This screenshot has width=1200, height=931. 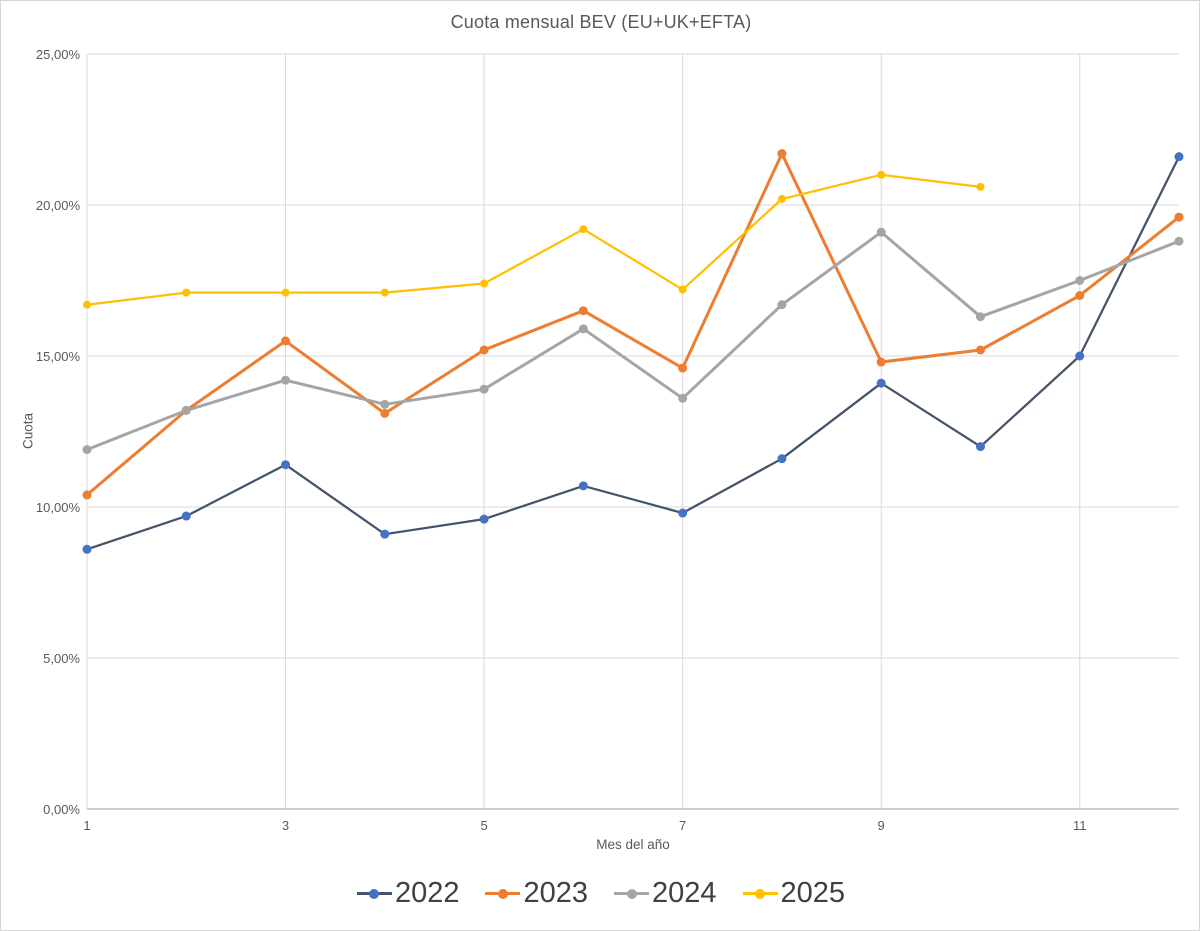 What do you see at coordinates (881, 174) in the screenshot?
I see `data-point-2025-m9` at bounding box center [881, 174].